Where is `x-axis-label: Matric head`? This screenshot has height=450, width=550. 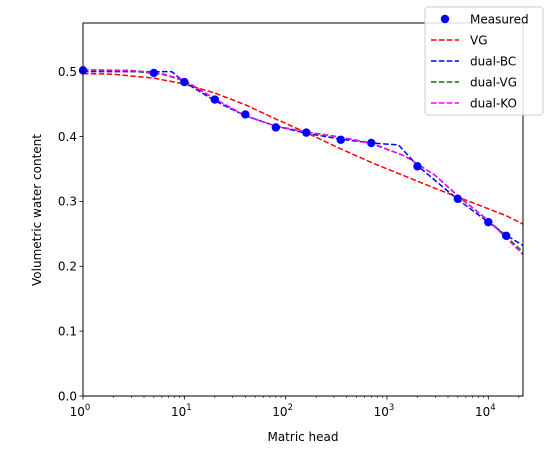
x-axis-label: Matric head is located at coordinates (302, 437).